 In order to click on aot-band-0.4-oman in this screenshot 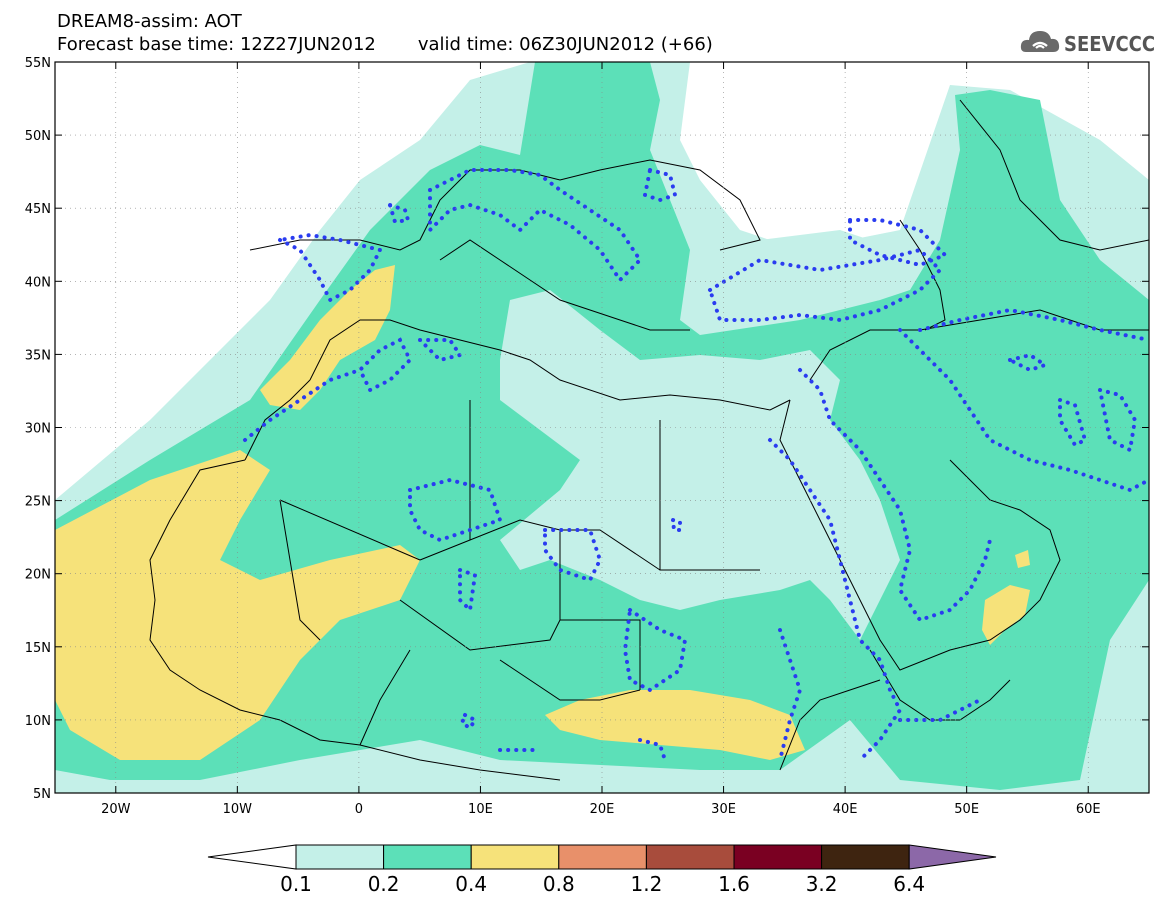, I will do `click(1006, 615)`.